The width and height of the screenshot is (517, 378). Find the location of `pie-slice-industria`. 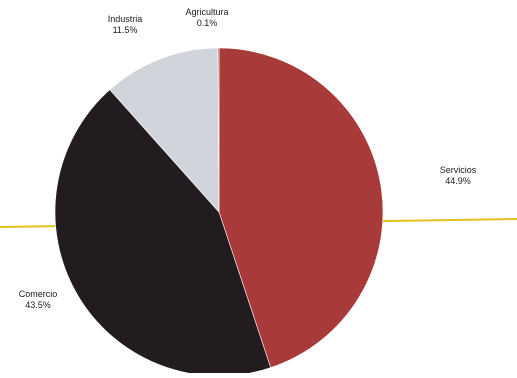

pie-slice-industria is located at coordinates (164, 130).